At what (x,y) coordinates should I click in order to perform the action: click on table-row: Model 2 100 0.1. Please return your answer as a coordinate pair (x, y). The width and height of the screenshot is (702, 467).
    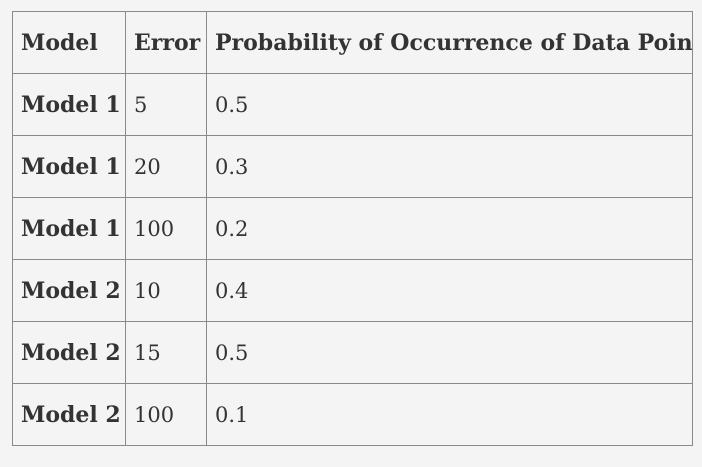
    Looking at the image, I should click on (352, 414).